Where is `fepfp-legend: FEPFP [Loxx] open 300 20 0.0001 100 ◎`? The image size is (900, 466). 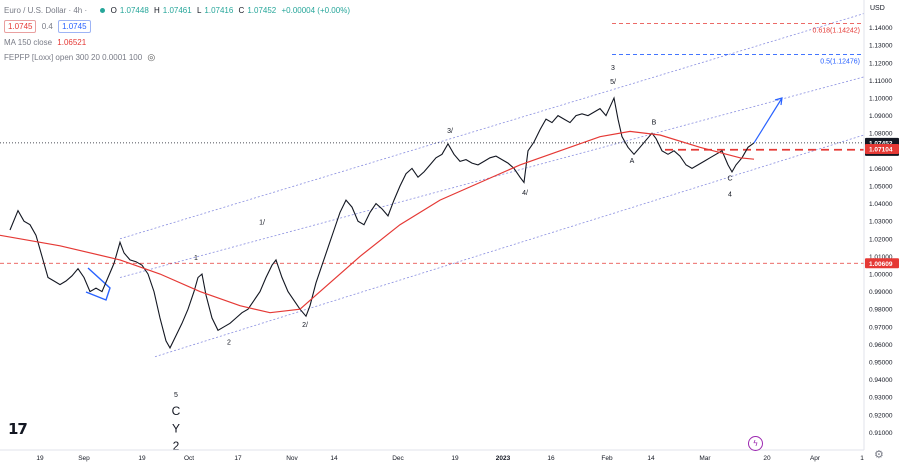 fepfp-legend: FEPFP [Loxx] open 300 20 0.0001 100 ◎ is located at coordinates (81, 57).